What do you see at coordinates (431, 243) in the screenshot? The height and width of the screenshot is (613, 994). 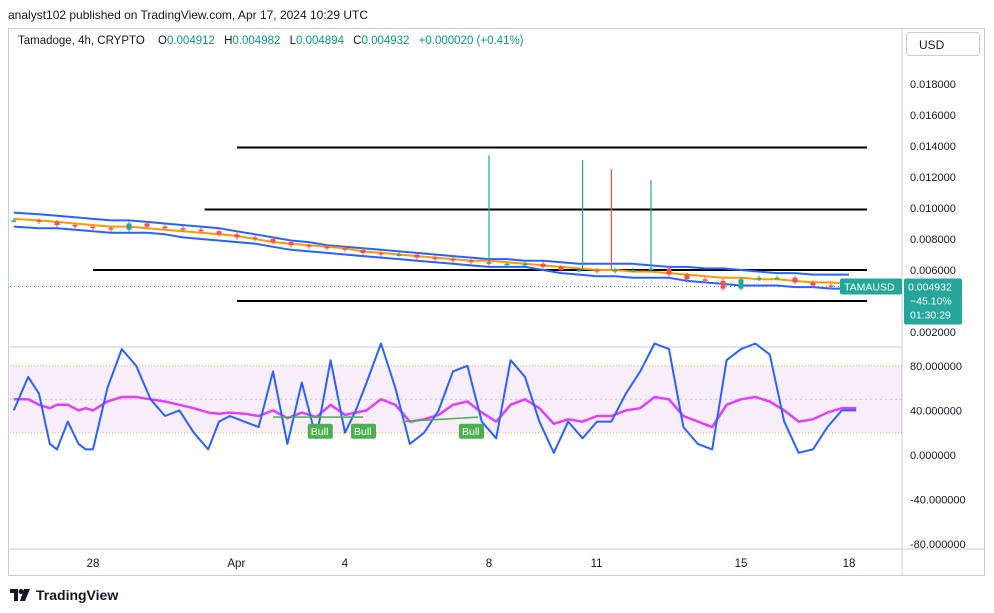 I see `bollinger-upper-band` at bounding box center [431, 243].